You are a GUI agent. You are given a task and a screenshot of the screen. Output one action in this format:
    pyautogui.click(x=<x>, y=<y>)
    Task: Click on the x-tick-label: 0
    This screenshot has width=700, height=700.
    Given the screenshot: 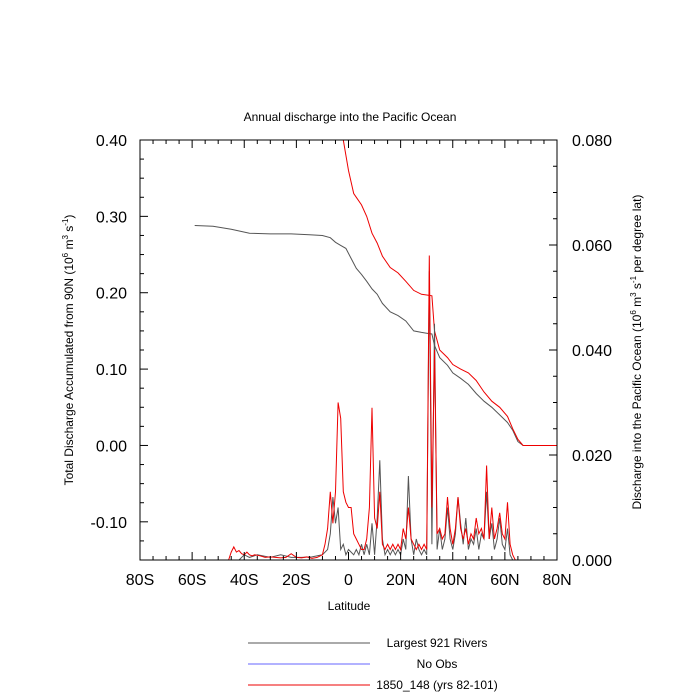 What is the action you would take?
    pyautogui.click(x=348, y=580)
    